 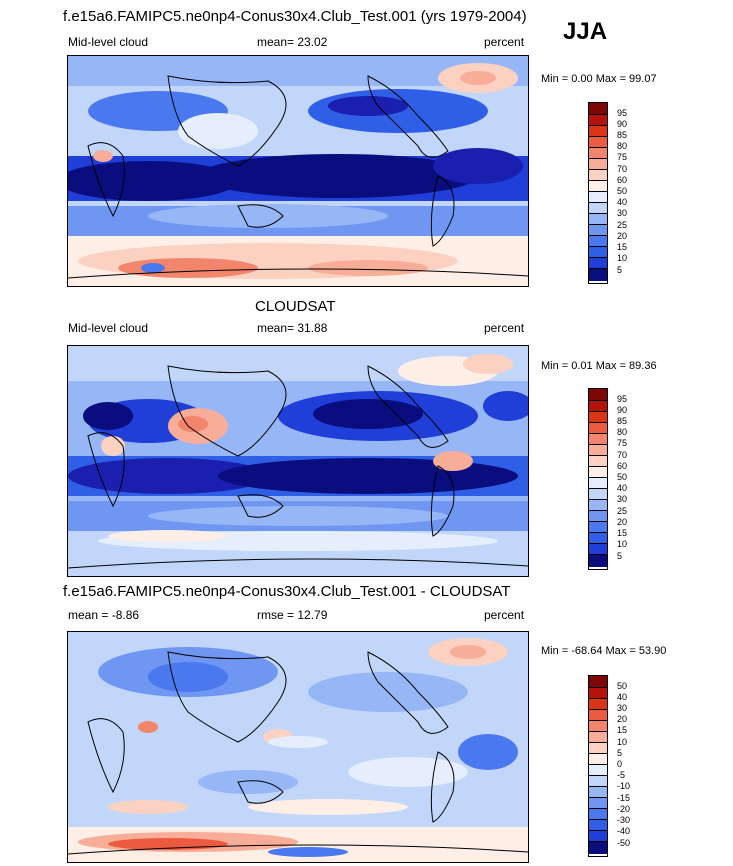 What do you see at coordinates (292, 42) in the screenshot?
I see `panel-1-mean-label: mean= 23.02` at bounding box center [292, 42].